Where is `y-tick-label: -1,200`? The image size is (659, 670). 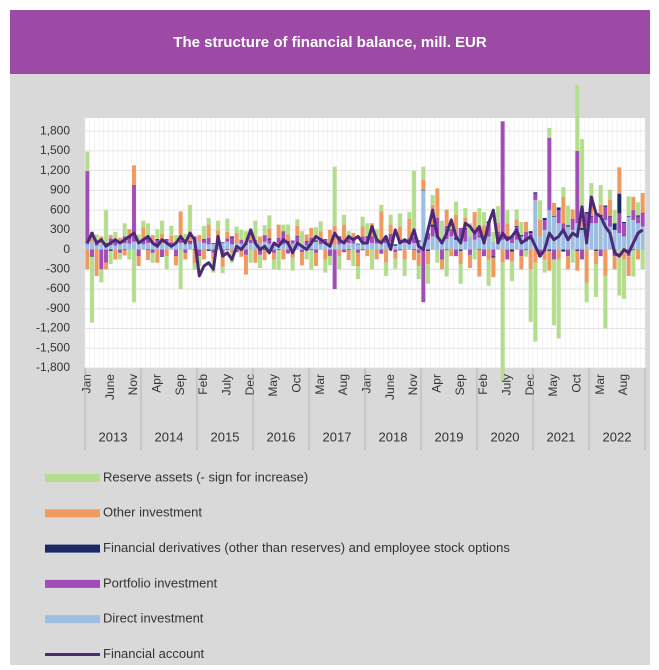 y-tick-label: -1,200 is located at coordinates (53, 328).